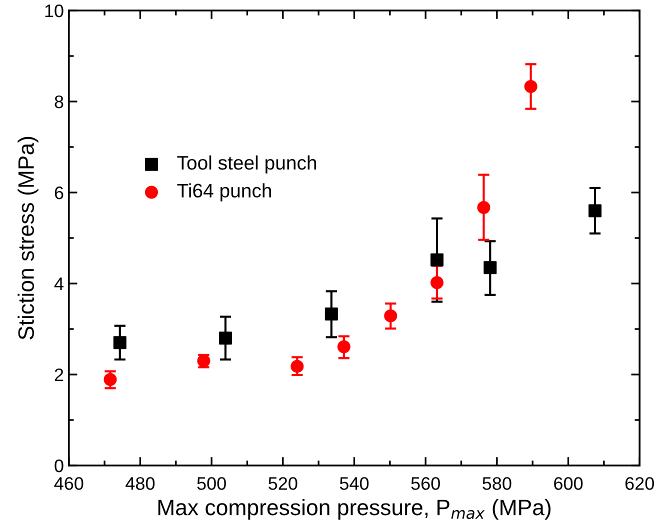 The width and height of the screenshot is (656, 526). I want to click on y-axis-title: Stiction stress (MPa), so click(28, 238).